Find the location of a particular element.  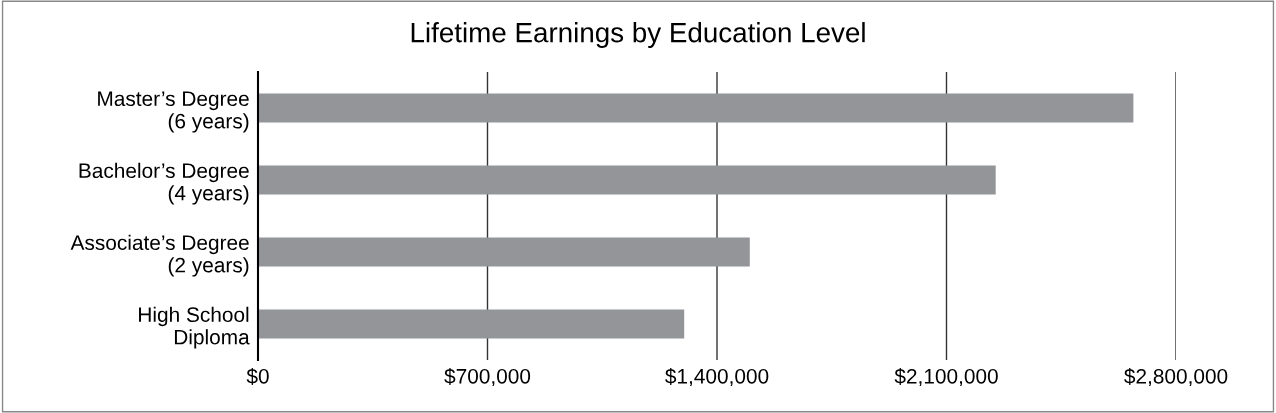

chart-title: Lifetime Earnings by Education Level is located at coordinates (638, 35).